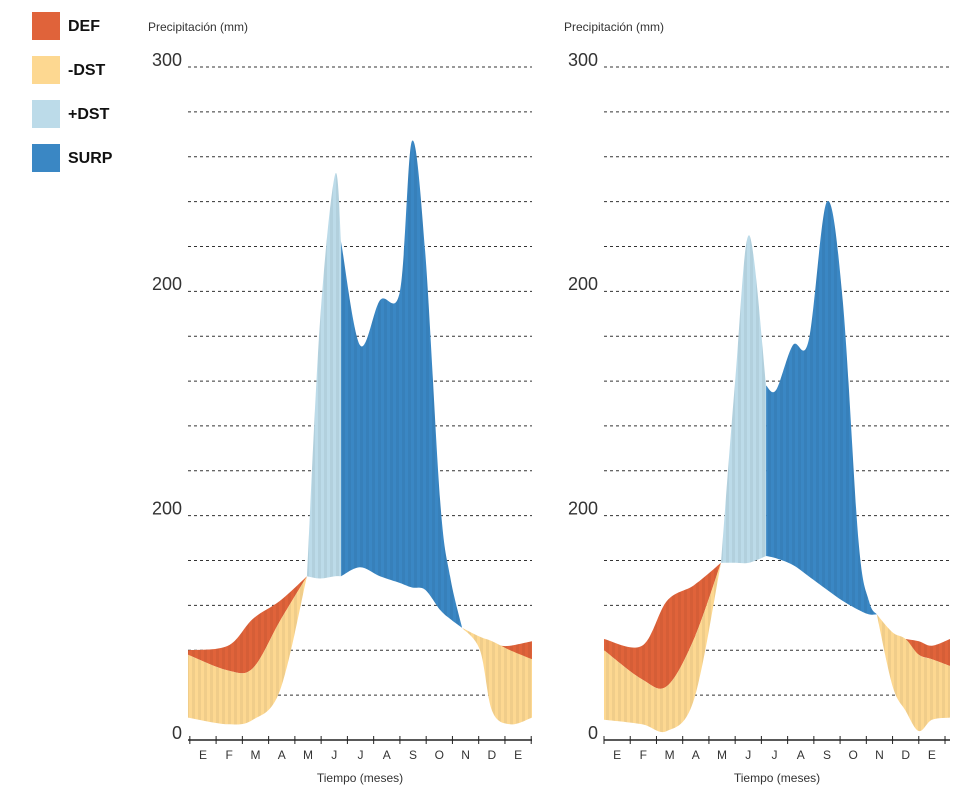 This screenshot has width=971, height=790. I want to click on legend-label: SURP, so click(90, 158).